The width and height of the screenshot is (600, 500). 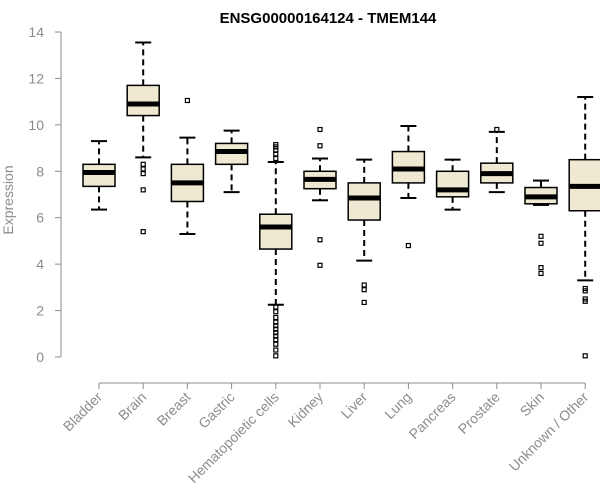 What do you see at coordinates (397, 405) in the screenshot?
I see `x-tick-label: Lung` at bounding box center [397, 405].